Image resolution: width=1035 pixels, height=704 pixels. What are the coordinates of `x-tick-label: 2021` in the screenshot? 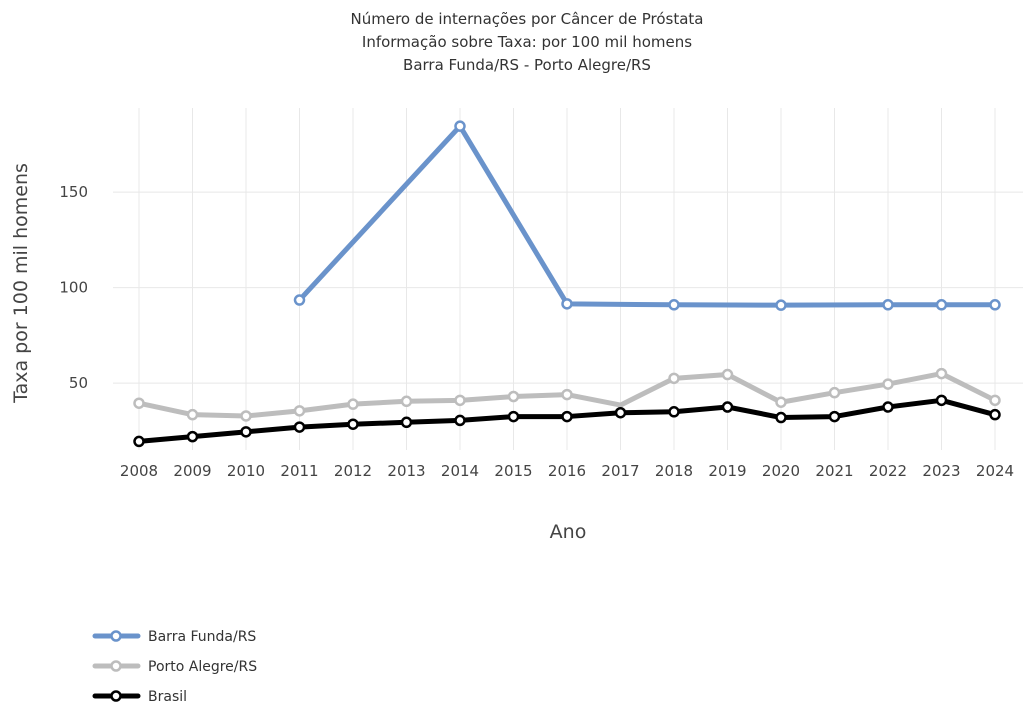 It's located at (834, 471).